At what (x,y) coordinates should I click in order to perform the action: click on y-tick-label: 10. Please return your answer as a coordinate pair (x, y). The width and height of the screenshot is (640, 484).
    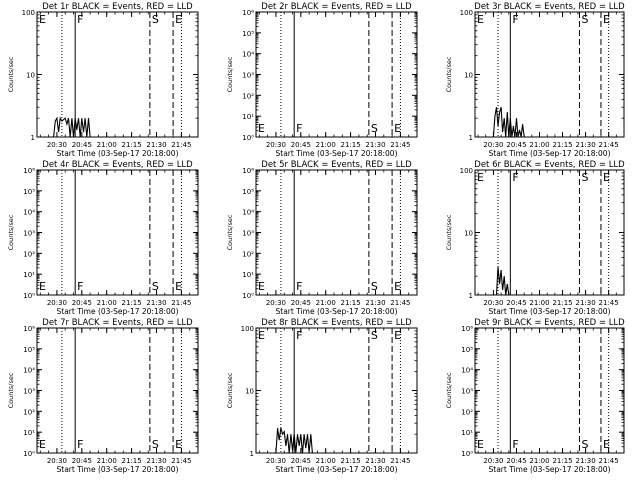
    Looking at the image, I should click on (468, 234).